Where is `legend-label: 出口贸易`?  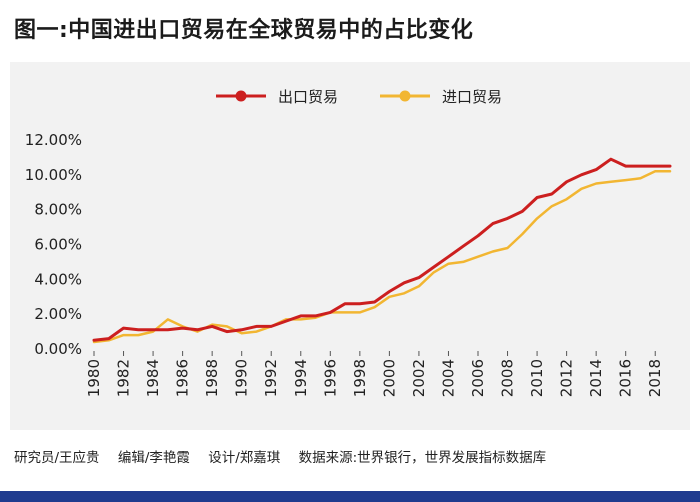
legend-label: 出口贸易 is located at coordinates (308, 97).